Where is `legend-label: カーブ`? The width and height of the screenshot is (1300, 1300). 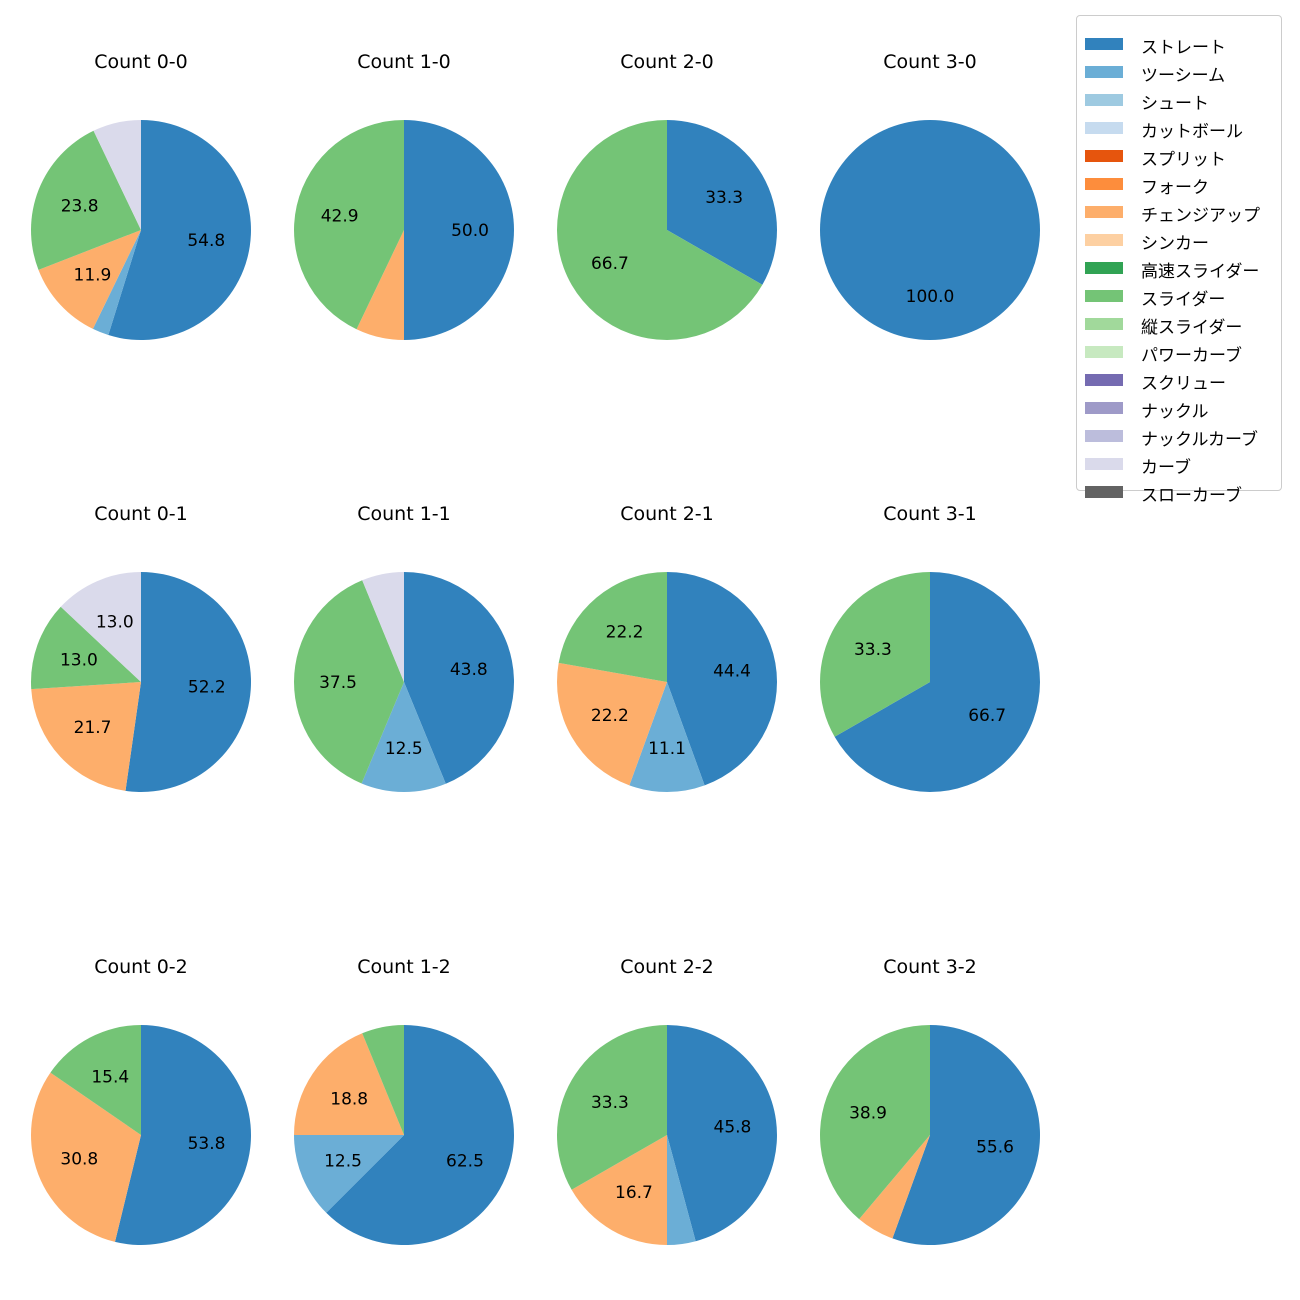
legend-label: カーブ is located at coordinates (1166, 468).